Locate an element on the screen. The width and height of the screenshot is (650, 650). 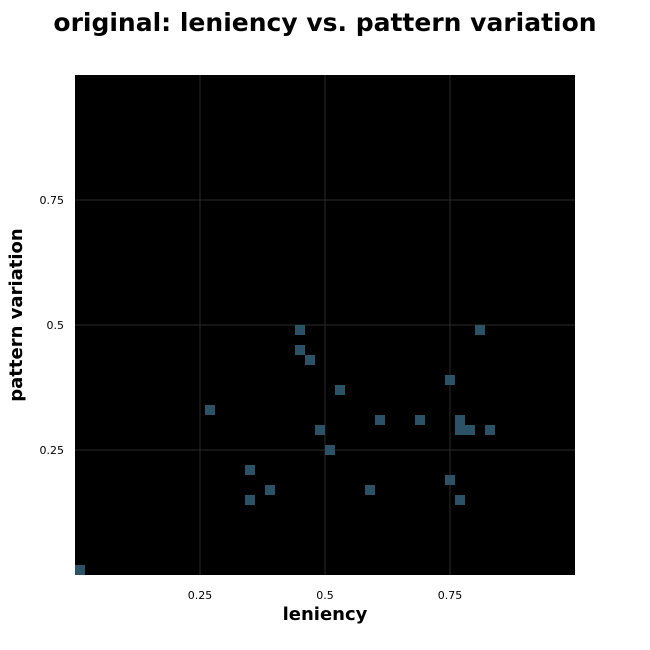
x-tick-label: 0.5 is located at coordinates (325, 595).